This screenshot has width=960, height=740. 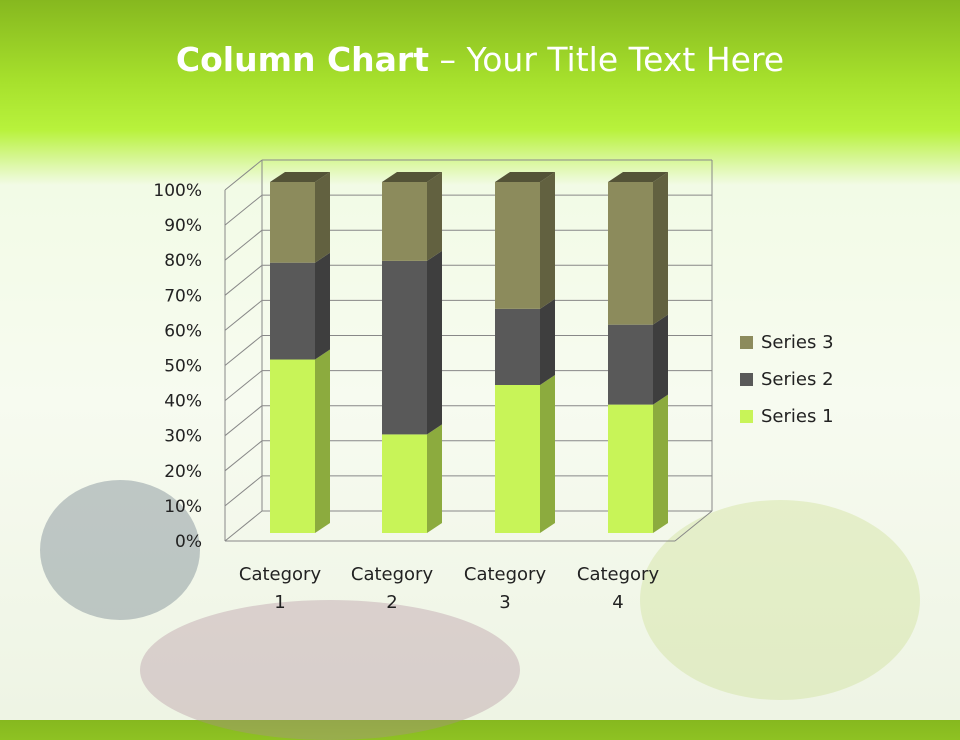 What do you see at coordinates (120, 550) in the screenshot?
I see `grapes-background-left` at bounding box center [120, 550].